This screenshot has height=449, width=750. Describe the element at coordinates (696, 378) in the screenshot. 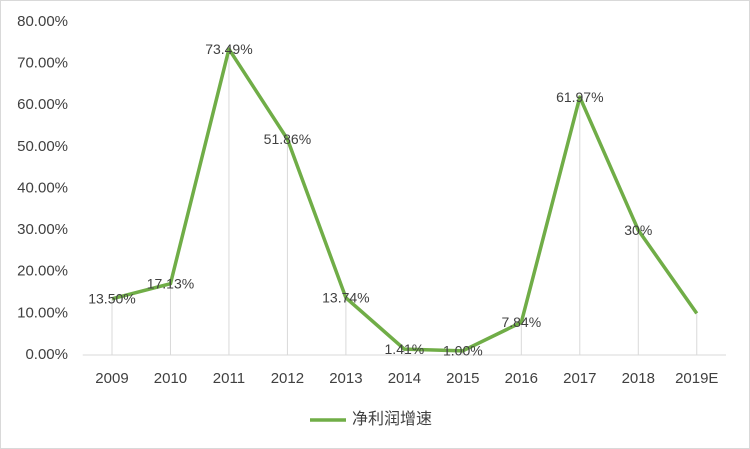

I see `x-tick-label: 2019E` at that location.